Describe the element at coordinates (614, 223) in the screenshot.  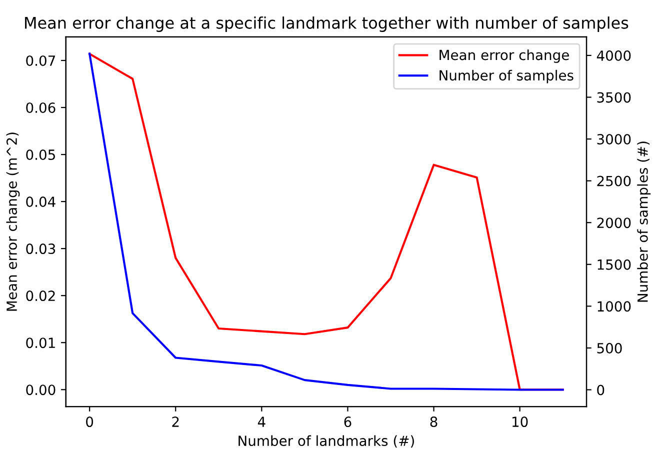
I see `y2-tick-label: 2000` at that location.